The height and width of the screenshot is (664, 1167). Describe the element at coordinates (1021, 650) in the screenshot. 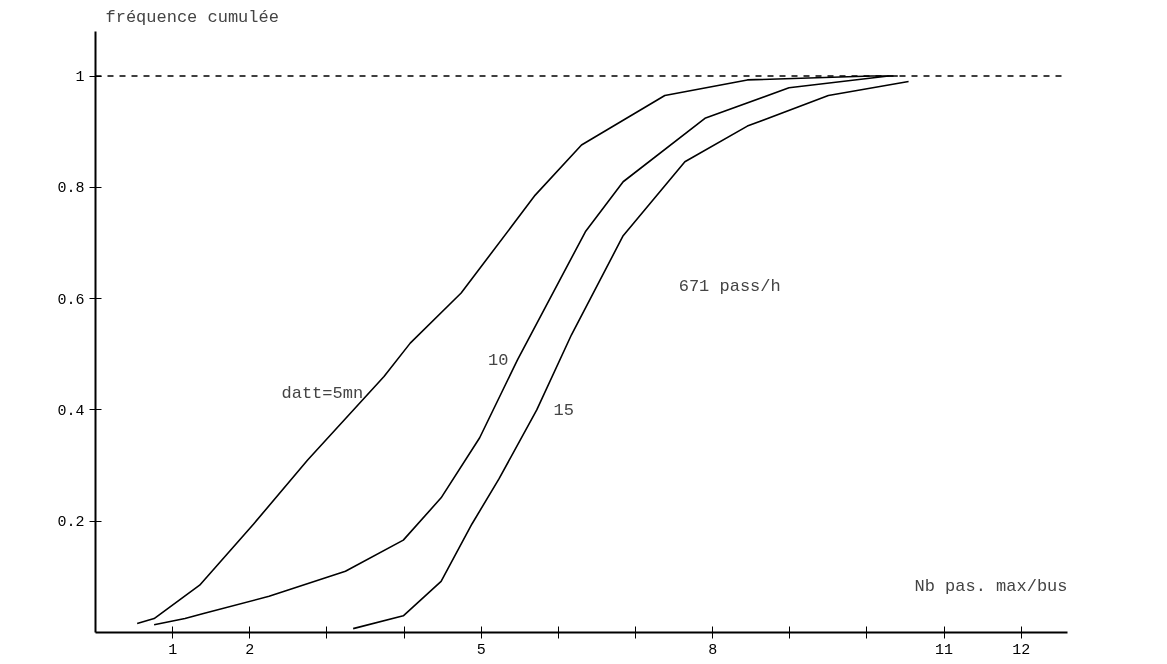

I see `x-tick-label: 12` at that location.